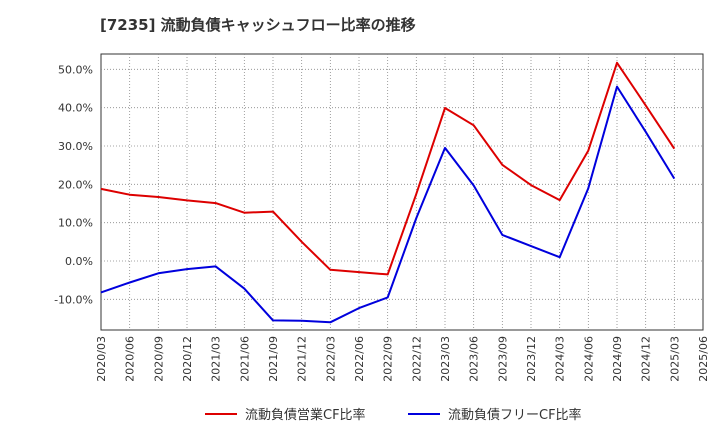 This screenshot has width=720, height=440. What do you see at coordinates (588, 359) in the screenshot?
I see `x-tick-label: 2024/06` at bounding box center [588, 359].